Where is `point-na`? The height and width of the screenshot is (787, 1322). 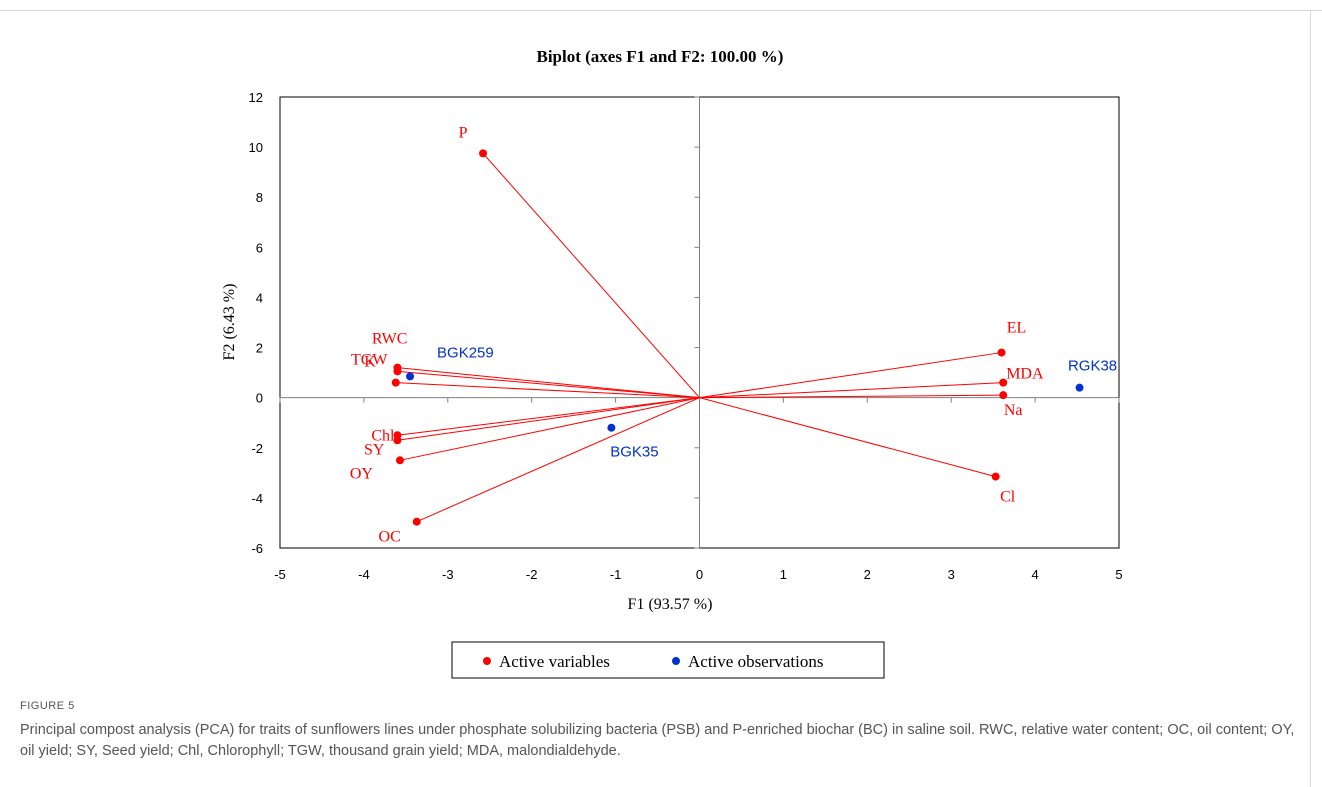
point-na is located at coordinates (1003, 395).